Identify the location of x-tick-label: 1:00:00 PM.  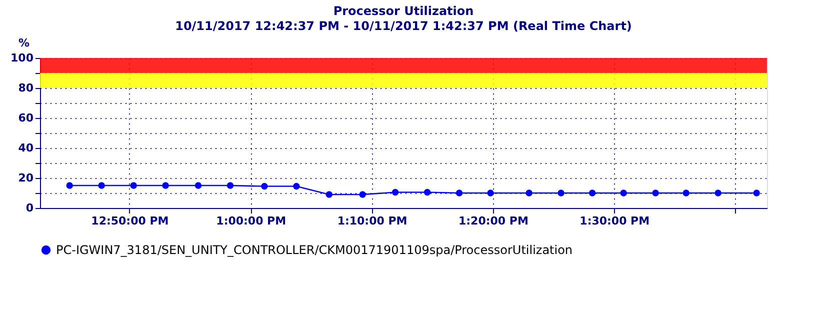
(251, 221).